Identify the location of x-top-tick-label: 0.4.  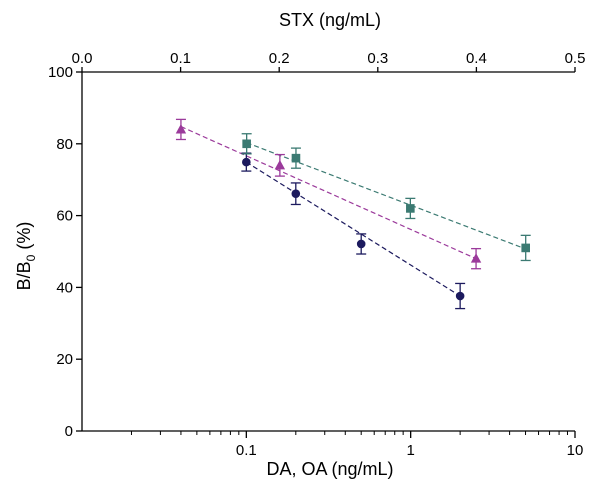
(476, 58).